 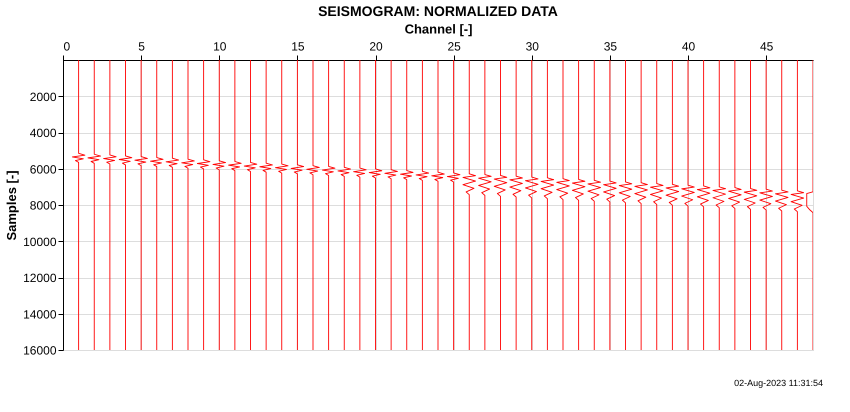 I want to click on y-tick-label: 4000, so click(x=43, y=133).